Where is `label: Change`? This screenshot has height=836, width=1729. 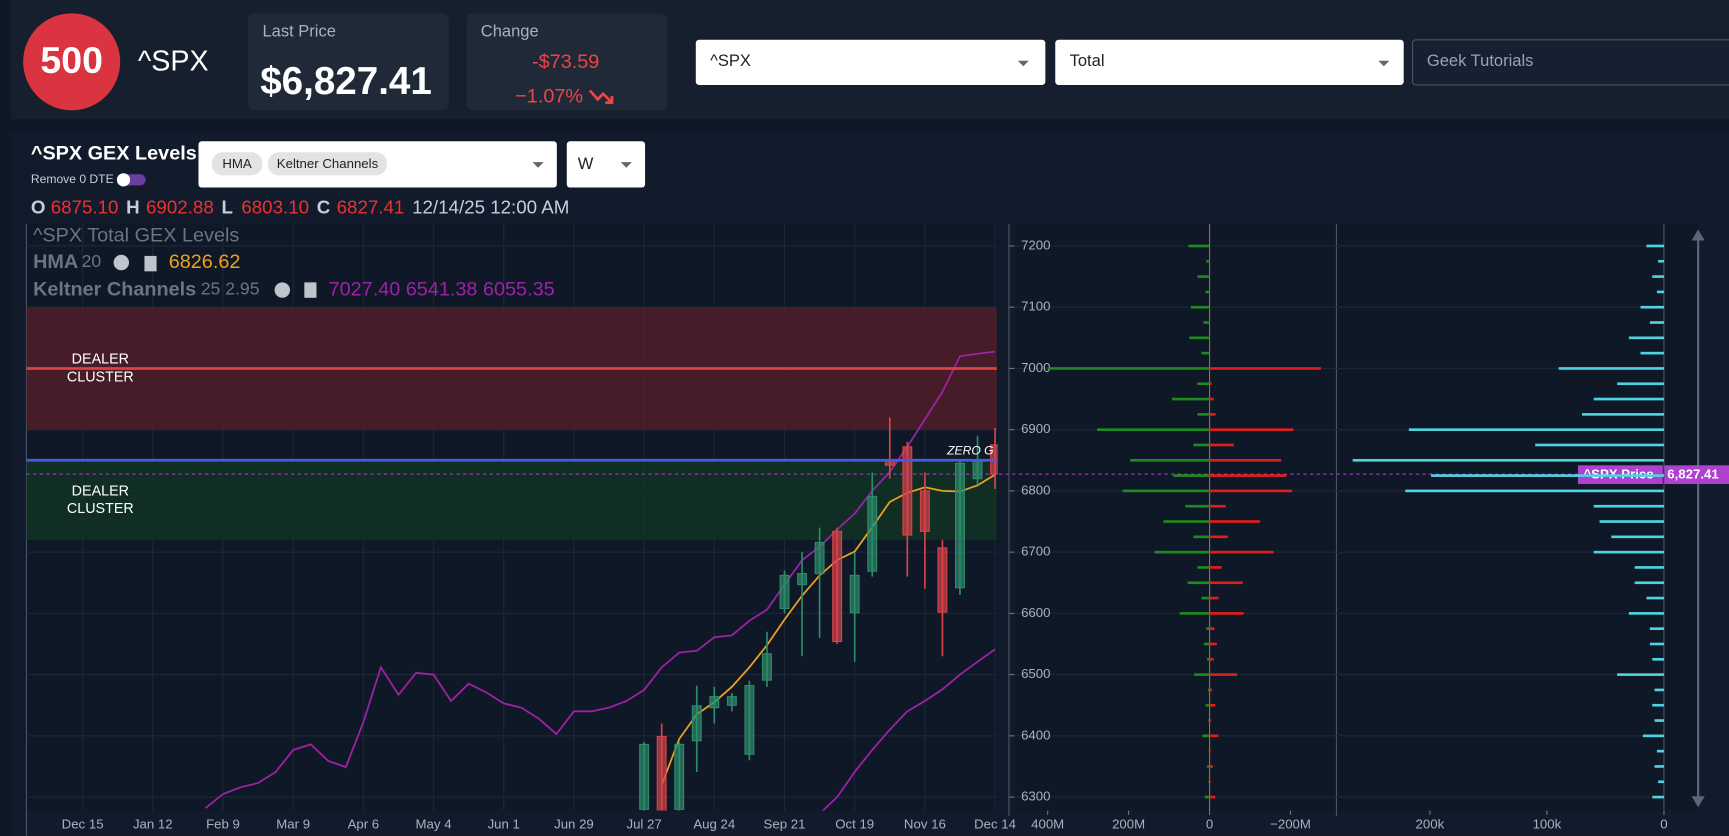
label: Change is located at coordinates (510, 30).